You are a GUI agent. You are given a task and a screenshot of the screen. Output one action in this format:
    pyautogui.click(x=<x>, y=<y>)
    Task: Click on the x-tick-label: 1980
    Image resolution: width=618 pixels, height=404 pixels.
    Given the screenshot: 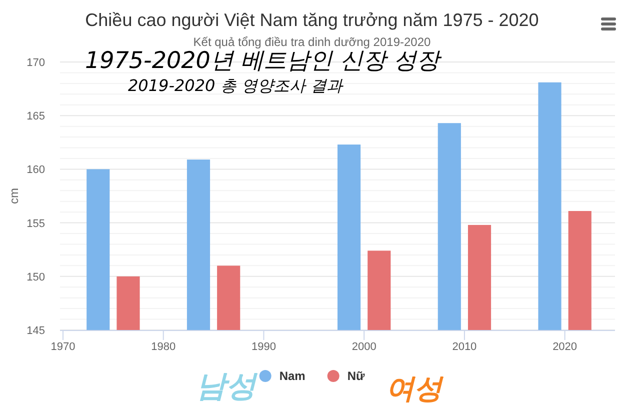 What is the action you would take?
    pyautogui.click(x=163, y=347)
    